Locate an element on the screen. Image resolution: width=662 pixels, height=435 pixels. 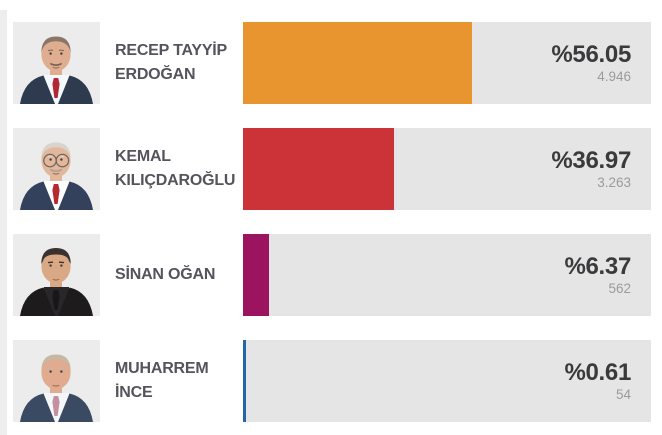
candidate-name: SİNAN OĞAN is located at coordinates (179, 275).